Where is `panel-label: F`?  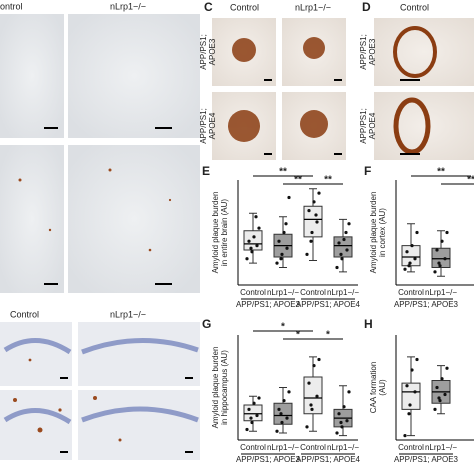
panel-label: F is located at coordinates (367, 171).